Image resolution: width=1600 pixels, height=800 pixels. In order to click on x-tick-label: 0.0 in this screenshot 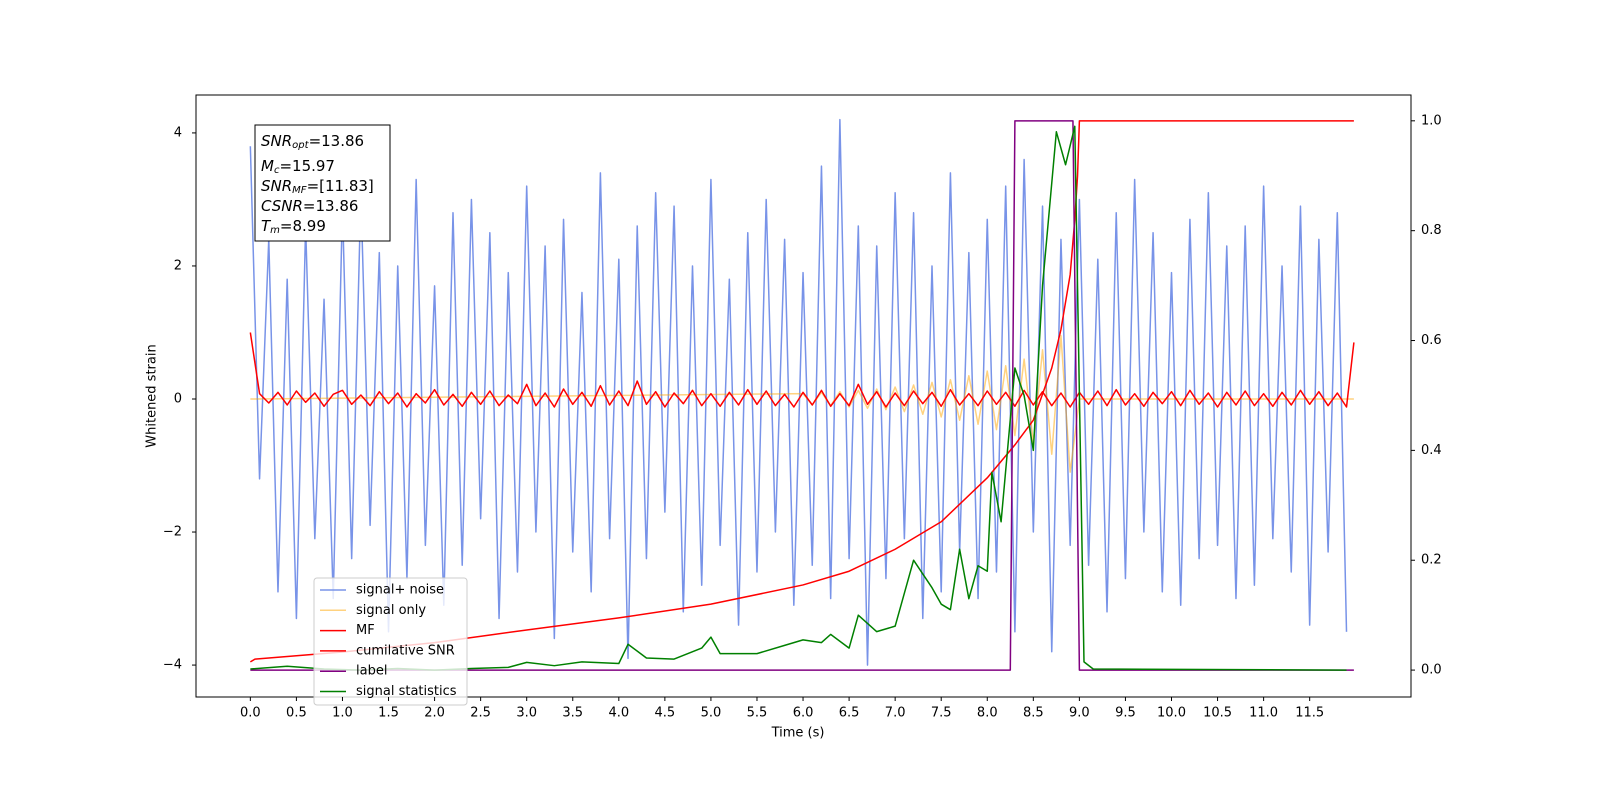, I will do `click(250, 713)`.